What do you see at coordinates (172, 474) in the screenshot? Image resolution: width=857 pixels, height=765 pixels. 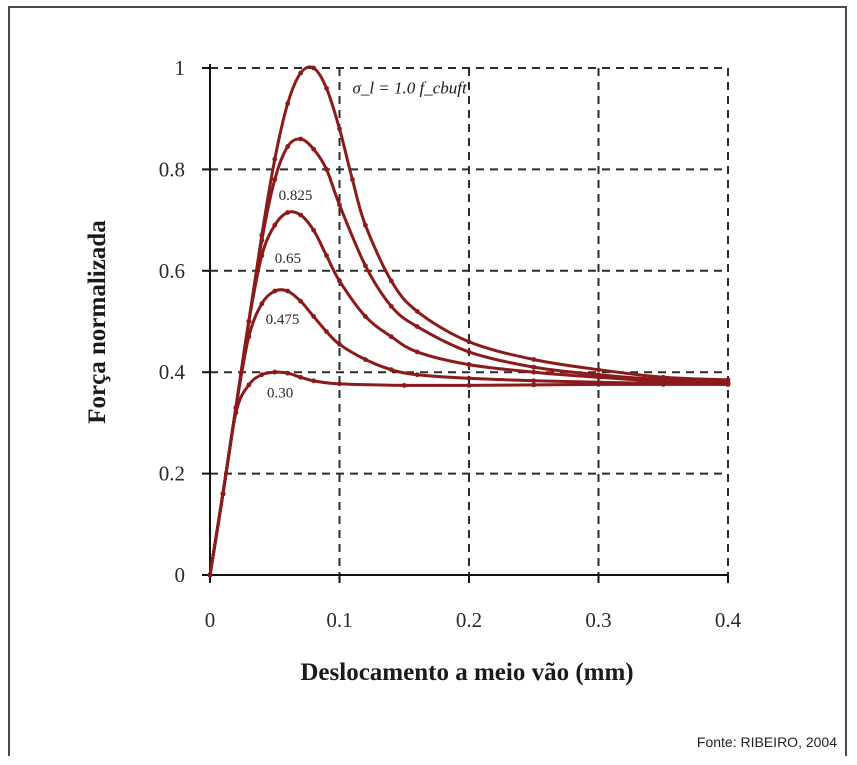 I see `y-tick-label: 0.2` at bounding box center [172, 474].